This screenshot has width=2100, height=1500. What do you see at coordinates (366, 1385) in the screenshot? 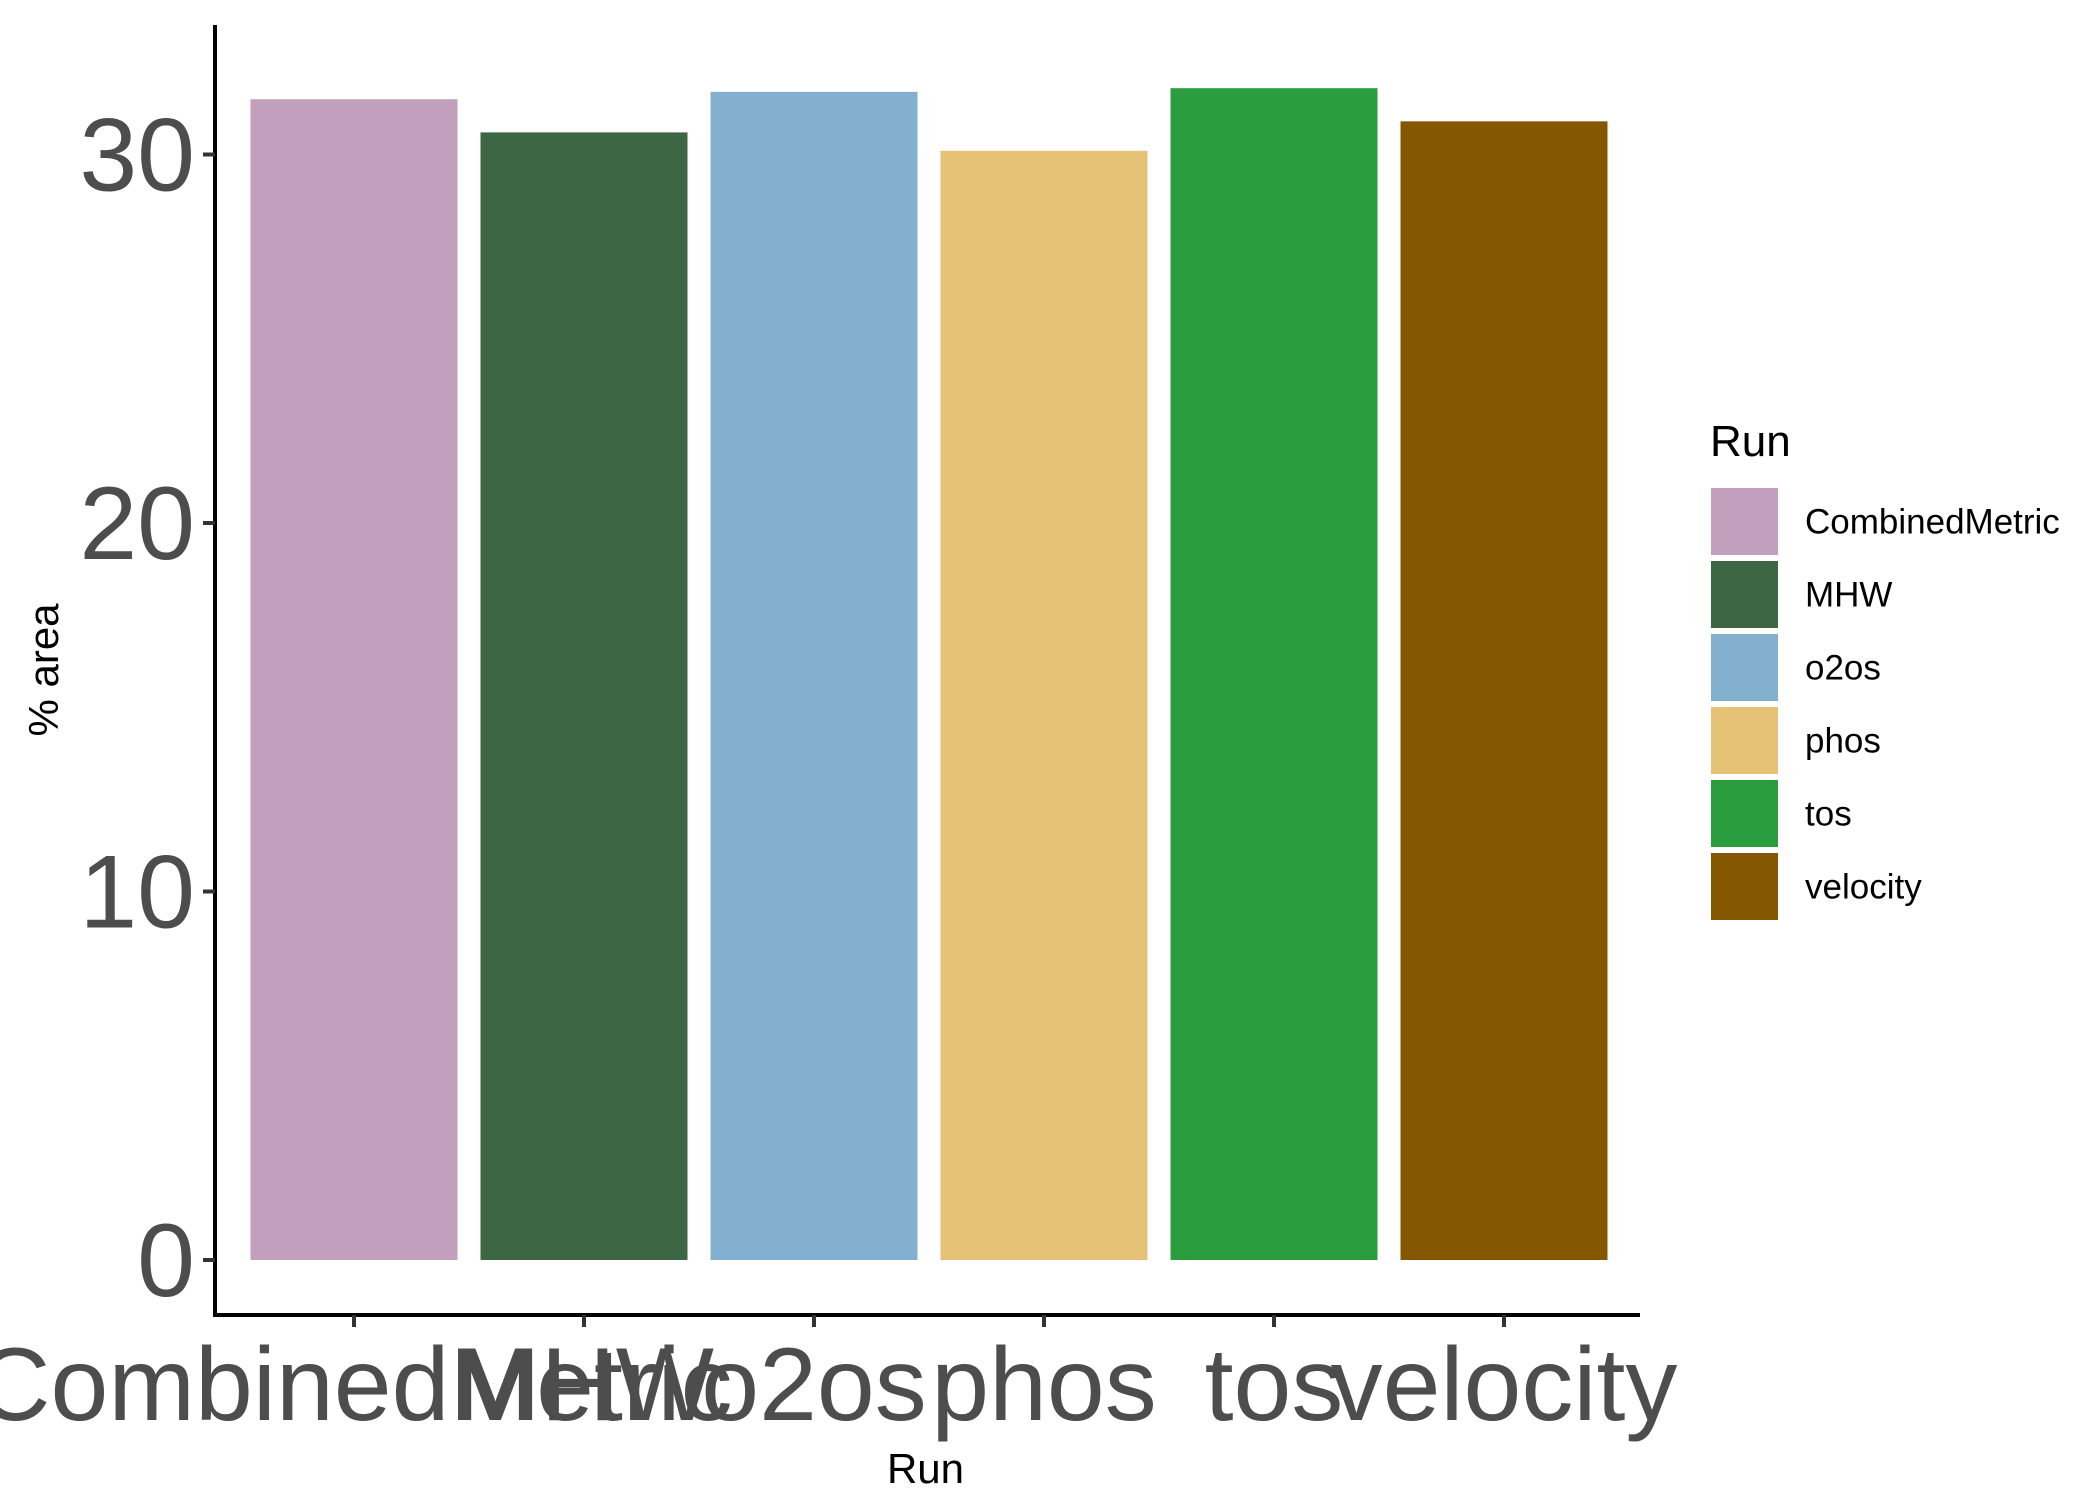
I see `x-tick-label-CombinedMetric: CombinedMetric` at bounding box center [366, 1385].